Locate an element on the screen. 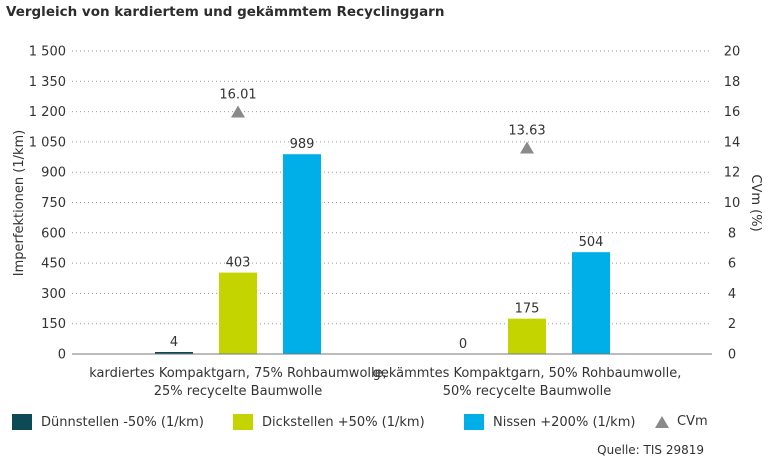 The height and width of the screenshot is (466, 768). data-label-cvm: 13.63 is located at coordinates (526, 131).